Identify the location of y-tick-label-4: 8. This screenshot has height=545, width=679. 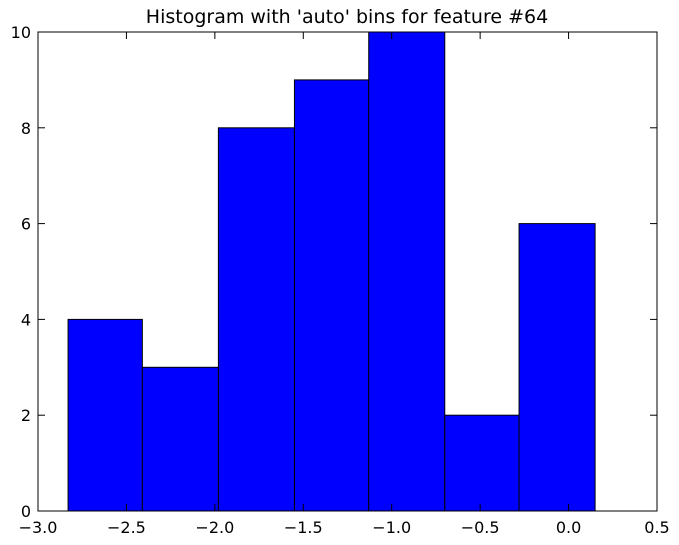
(26, 128).